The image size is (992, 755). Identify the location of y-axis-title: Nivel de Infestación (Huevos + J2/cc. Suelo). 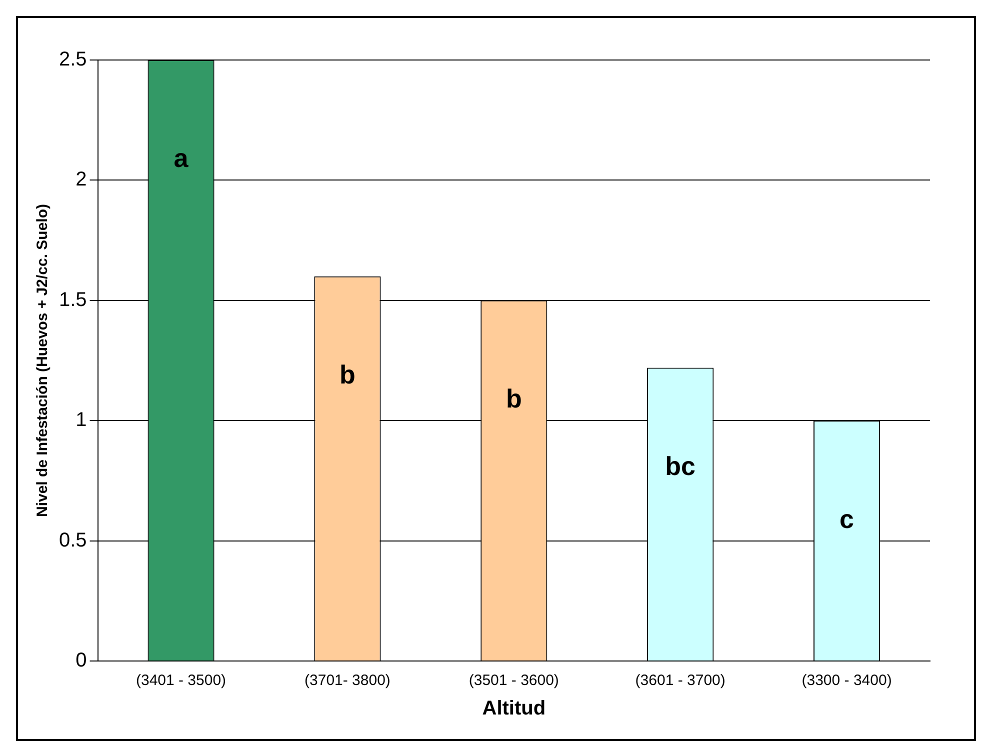
(43, 361).